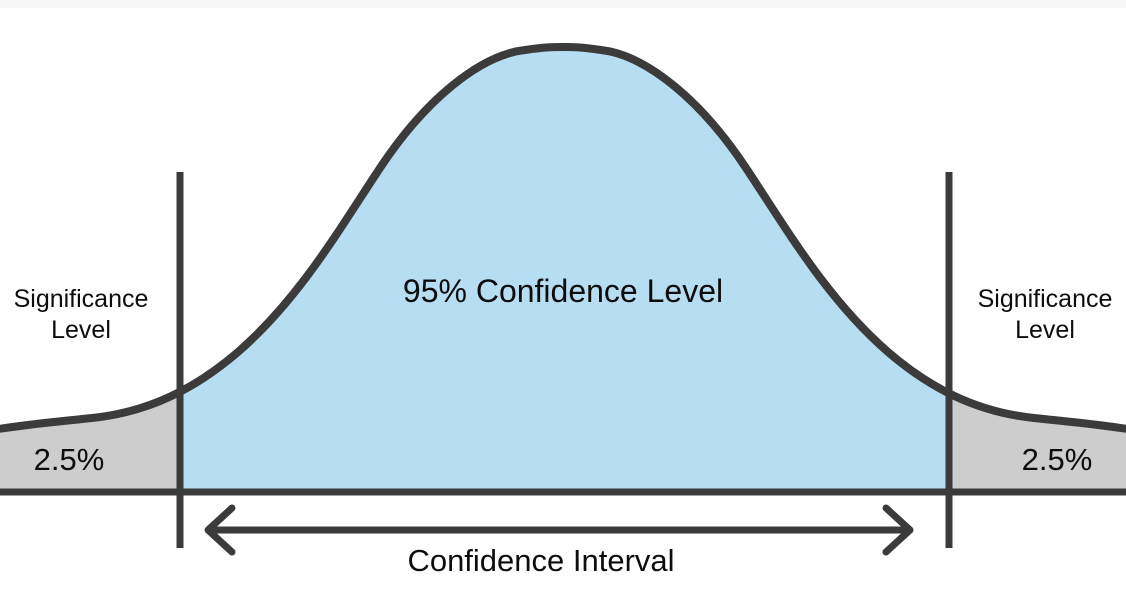  I want to click on right-tail-area, so click(1037, 442).